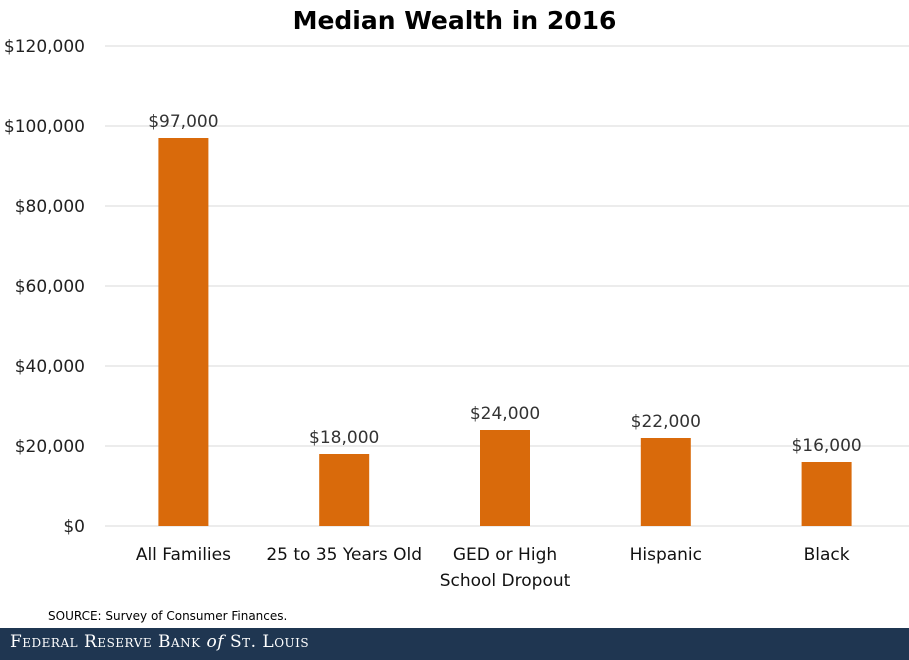 The width and height of the screenshot is (909, 660). I want to click on category-label-line: Black, so click(827, 555).